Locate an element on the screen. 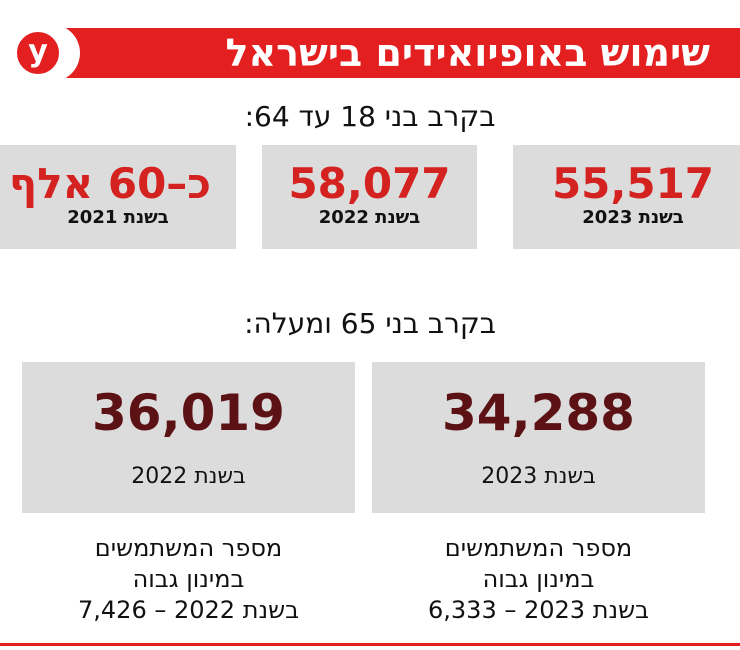  stat-number: 55,517 is located at coordinates (633, 183).